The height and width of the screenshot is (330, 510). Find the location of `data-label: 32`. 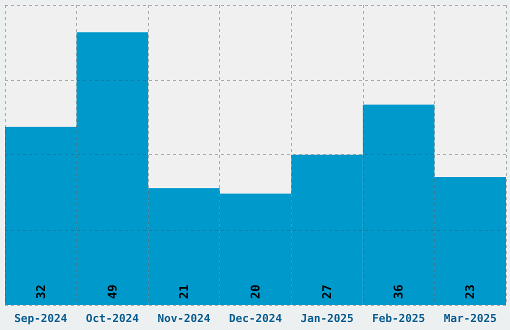

data-label: 32 is located at coordinates (41, 291).